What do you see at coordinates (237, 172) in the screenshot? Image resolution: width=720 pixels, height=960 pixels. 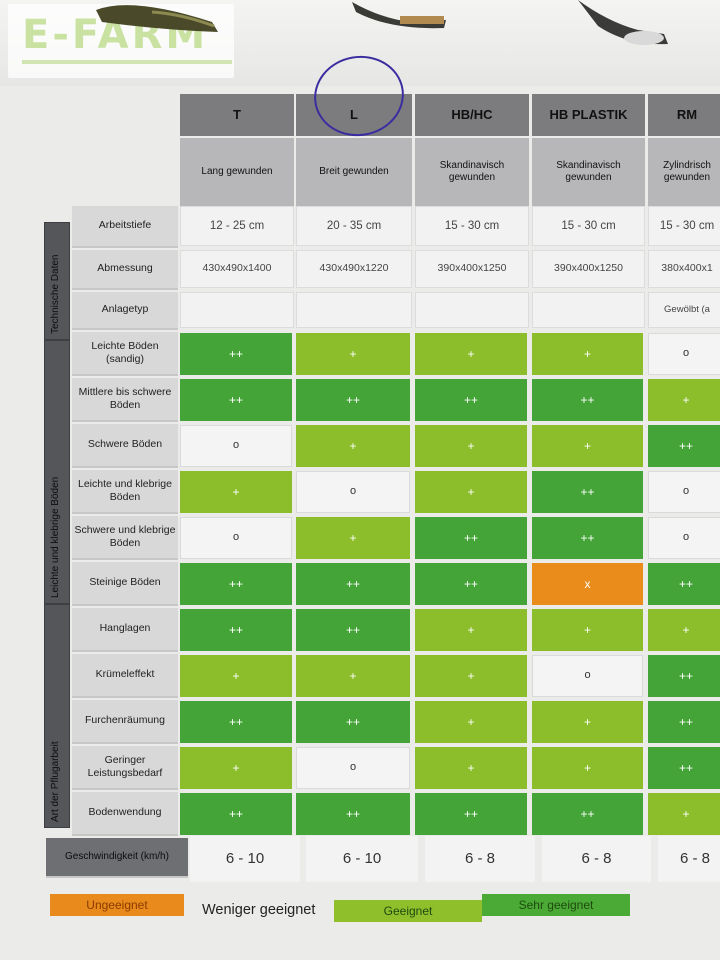 I see `column-type-header: Lang gewunden` at bounding box center [237, 172].